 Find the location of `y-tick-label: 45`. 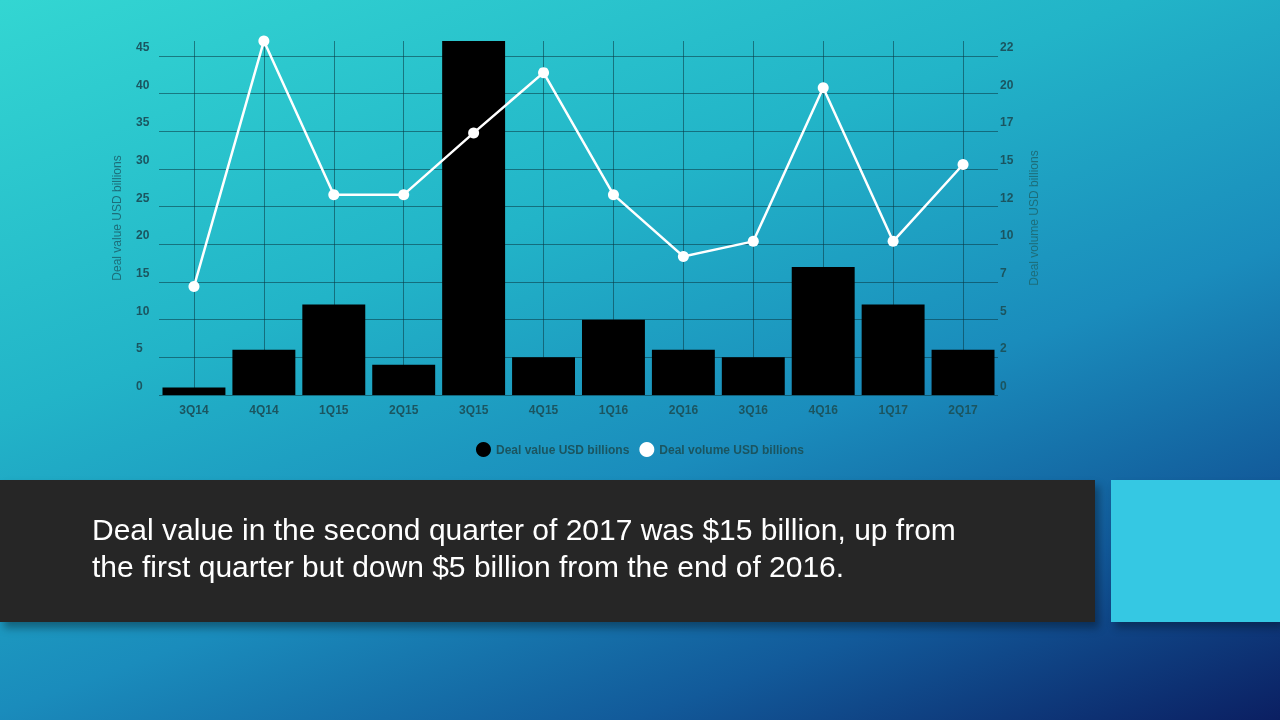

y-tick-label: 45 is located at coordinates (143, 47).